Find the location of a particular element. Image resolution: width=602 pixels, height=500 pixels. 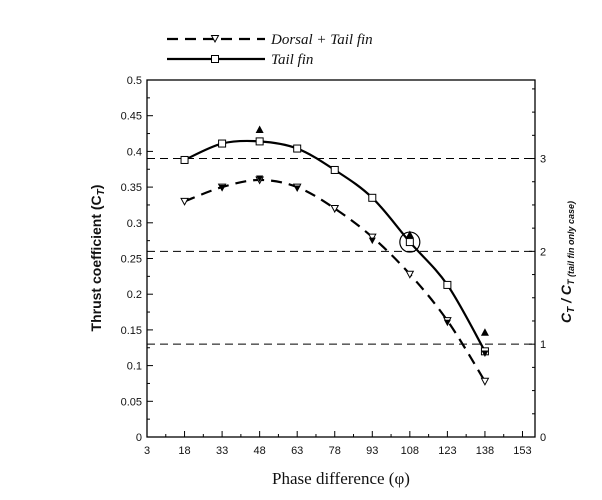

x-tick-label-3: 3 is located at coordinates (147, 451).